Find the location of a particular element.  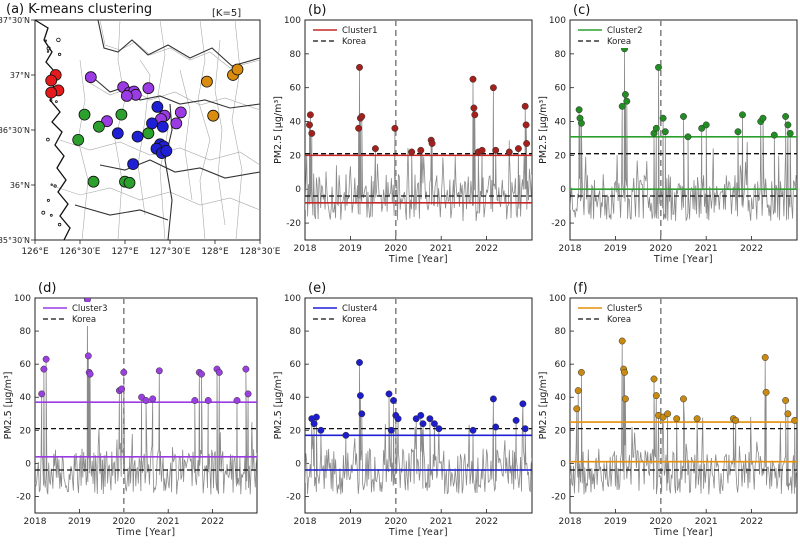

x-tick-label: 2021 is located at coordinates (706, 249).